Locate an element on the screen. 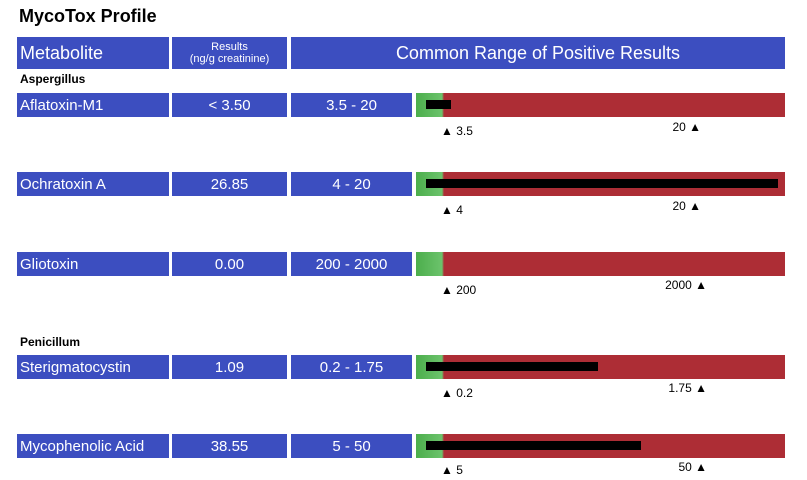 The width and height of the screenshot is (807, 480). header-metabolite: Metabolite is located at coordinates (93, 53).